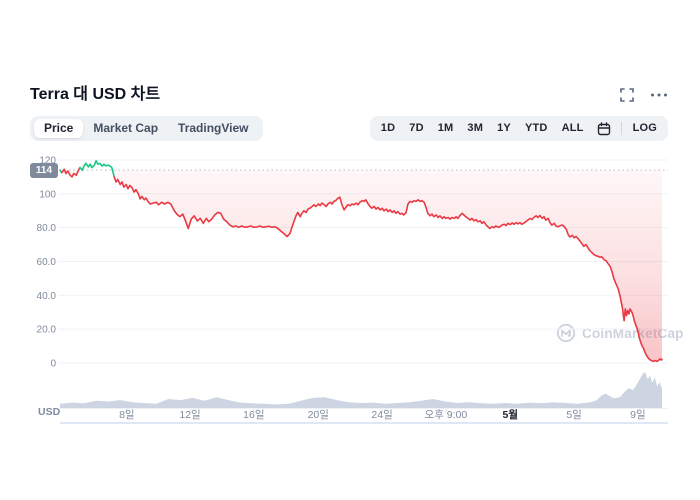  Describe the element at coordinates (475, 128) in the screenshot. I see `range-button-3m: 3M` at that location.